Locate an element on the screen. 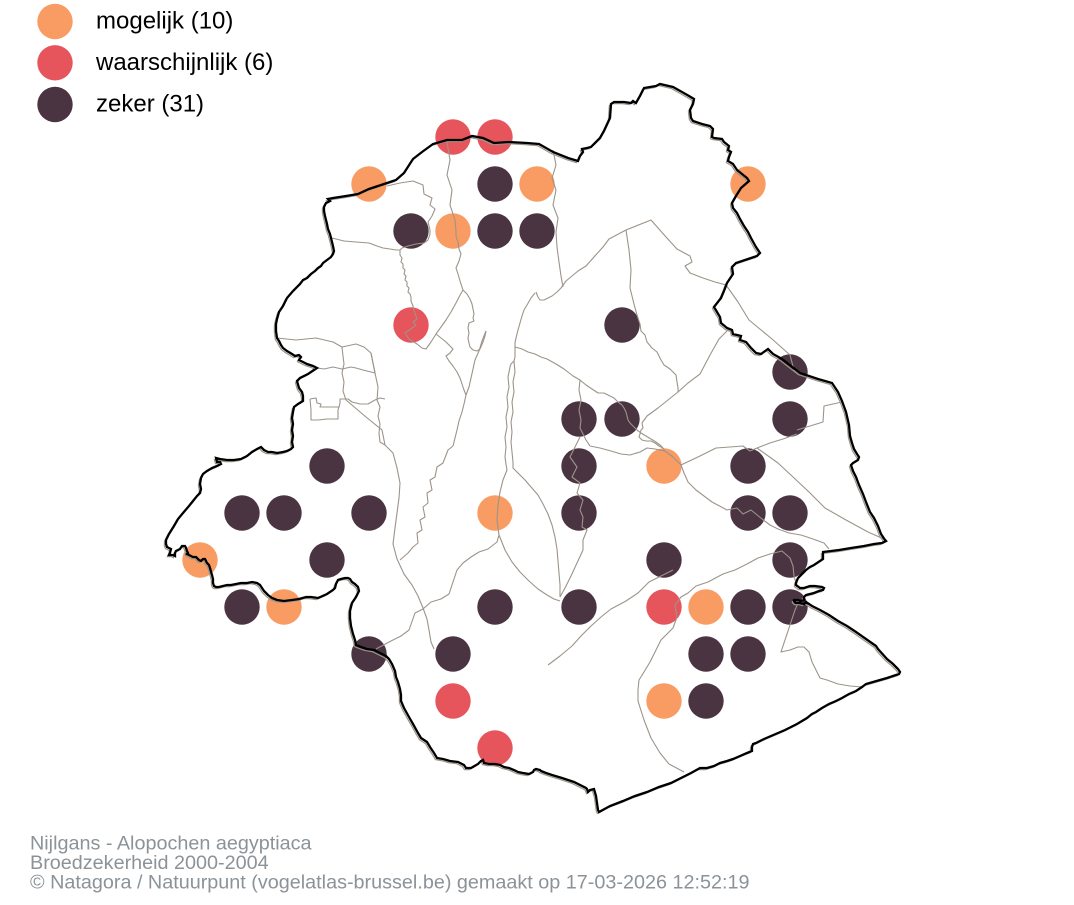  svg-text:Nijlgans - Alopochen aegyptiac: Nijlgans - Alopochen aegyptiaca is located at coordinates (171, 844).